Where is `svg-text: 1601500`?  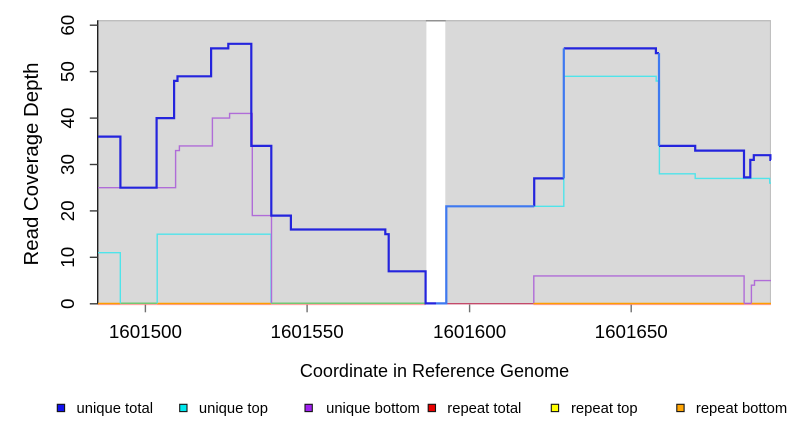 svg-text: 1601500 is located at coordinates (145, 331).